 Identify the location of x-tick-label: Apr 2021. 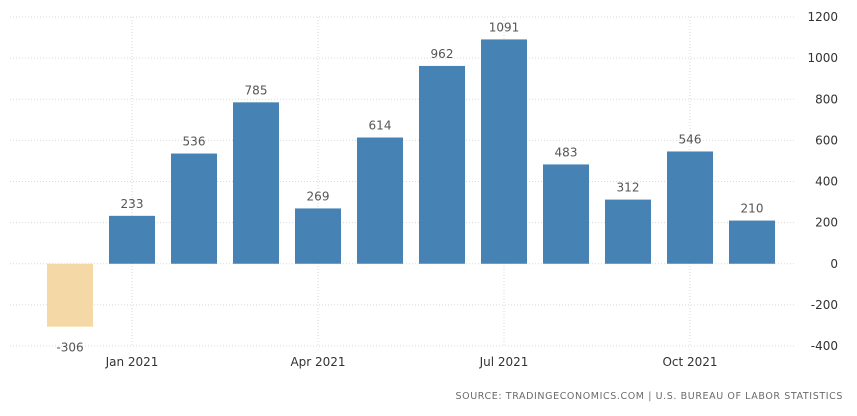
(317, 362).